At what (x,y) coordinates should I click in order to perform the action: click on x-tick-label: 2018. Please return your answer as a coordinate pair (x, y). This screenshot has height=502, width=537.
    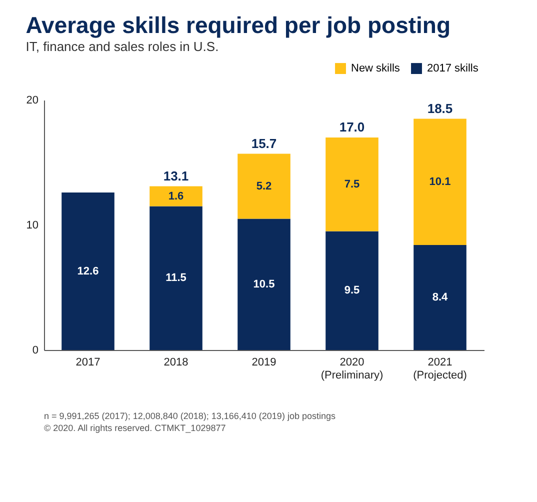
    Looking at the image, I should click on (176, 362).